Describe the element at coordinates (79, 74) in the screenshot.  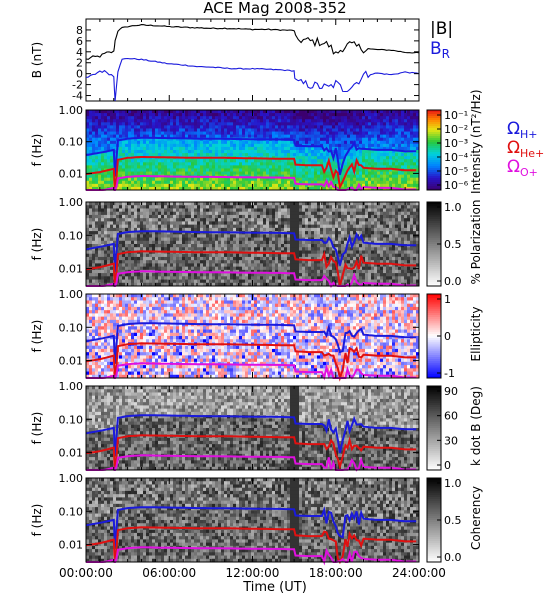
I see `y-tick-label: 0` at that location.